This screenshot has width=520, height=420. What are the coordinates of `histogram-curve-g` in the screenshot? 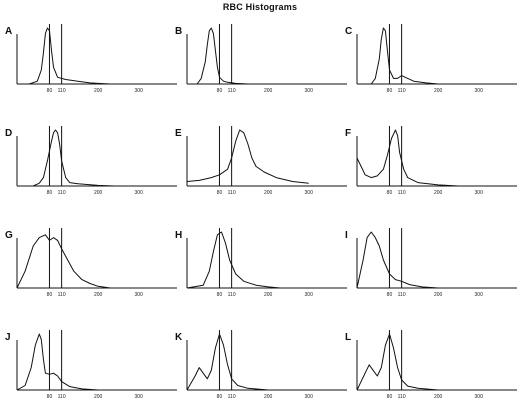 It's located at (63, 261).